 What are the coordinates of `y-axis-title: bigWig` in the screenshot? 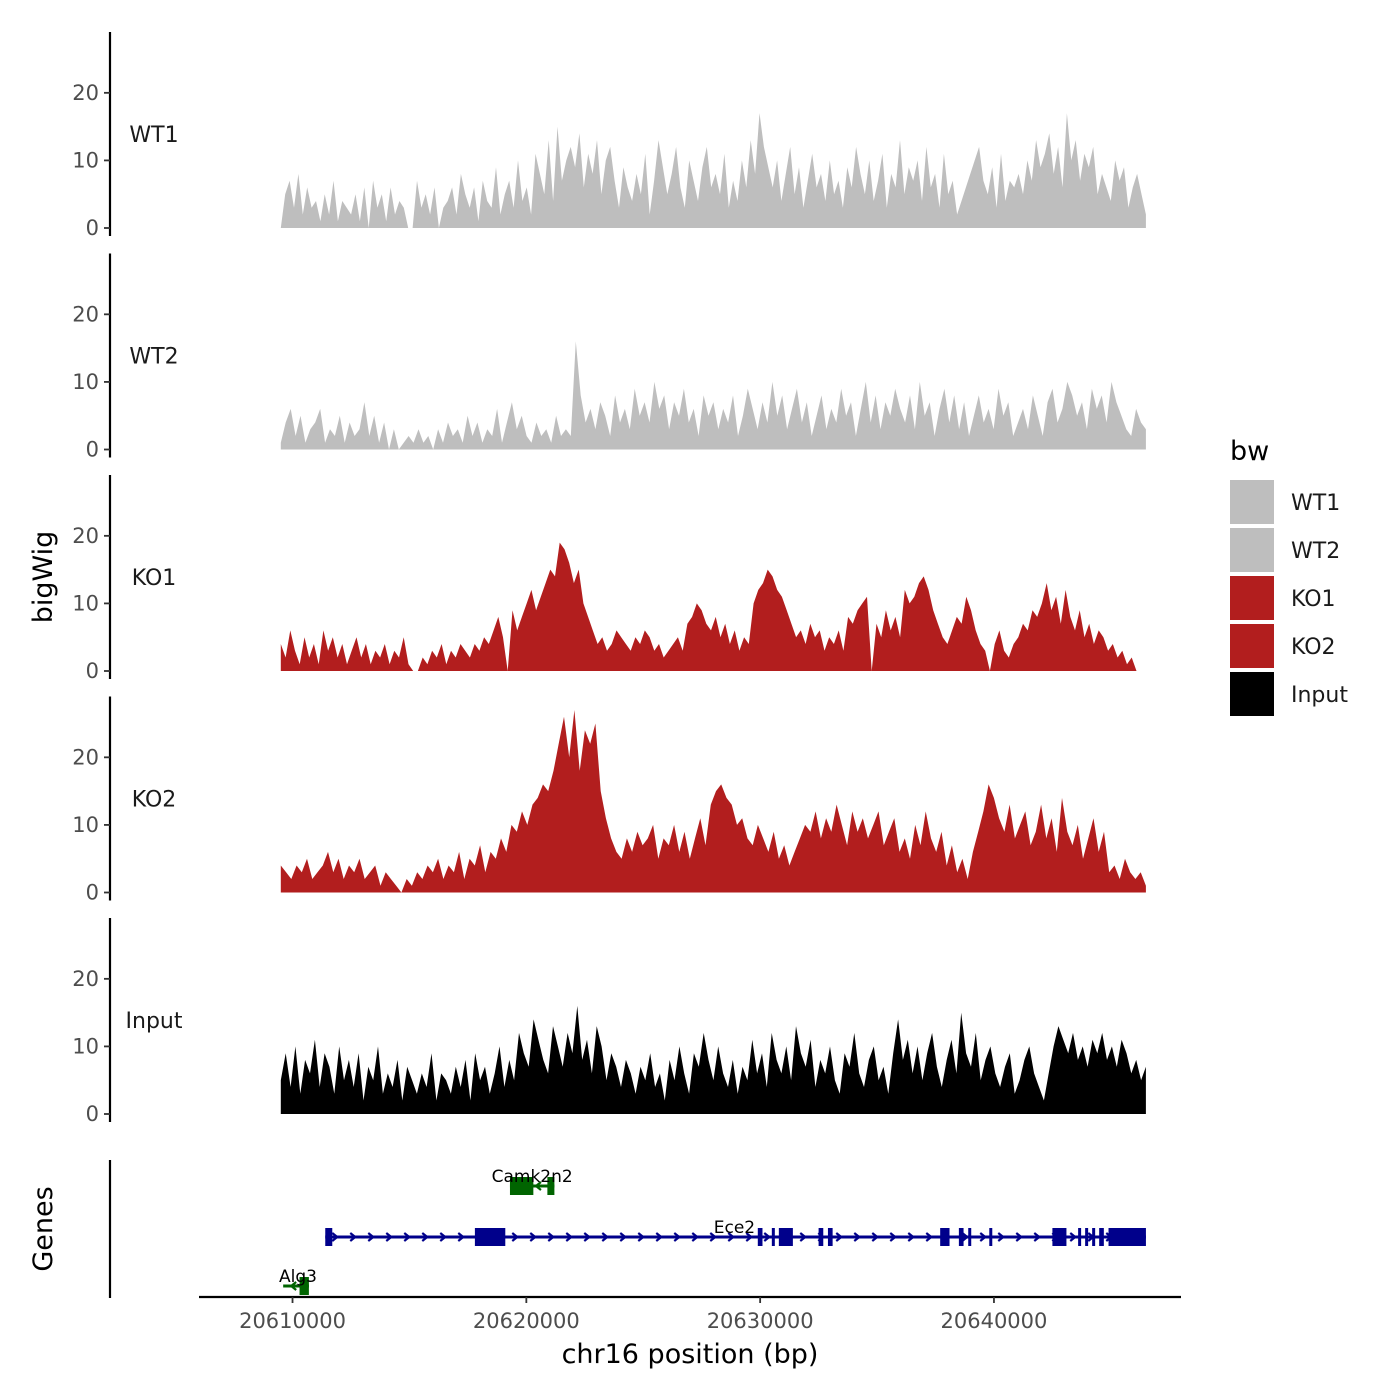 It's located at (43, 577).